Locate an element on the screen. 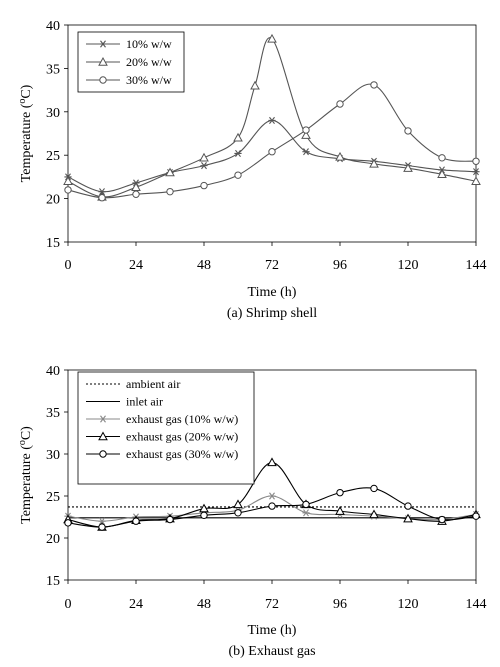 This screenshot has height=667, width=500. legend: 10% w/w 20% w/w 30% w/w is located at coordinates (131, 62).